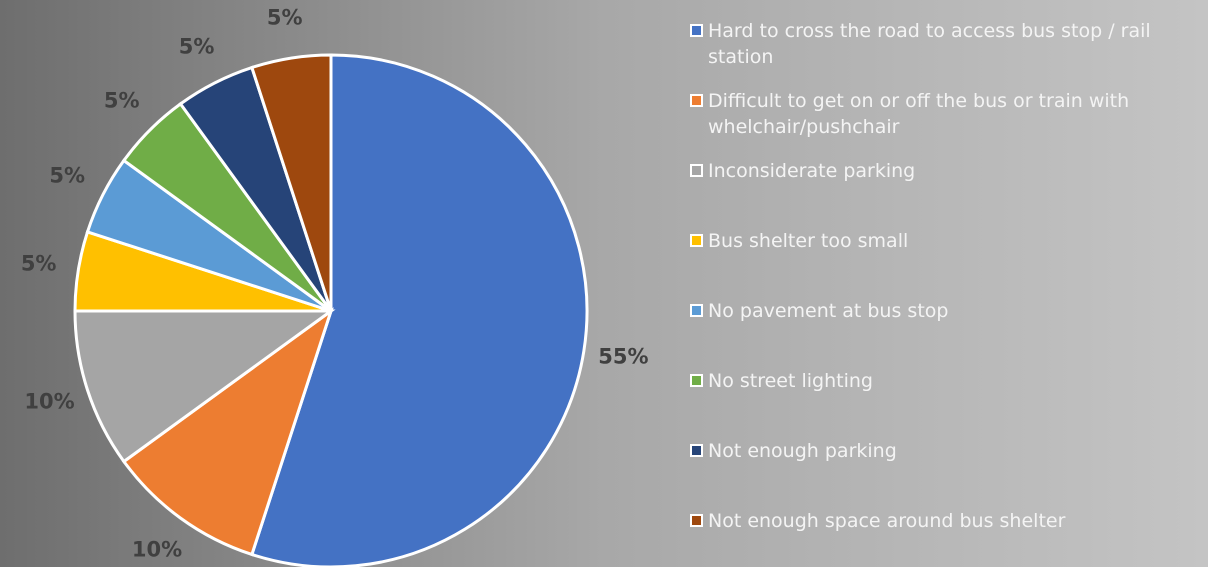 The height and width of the screenshot is (578, 1208). What do you see at coordinates (808, 241) in the screenshot?
I see `legend-label: Bus shelter too small` at bounding box center [808, 241].